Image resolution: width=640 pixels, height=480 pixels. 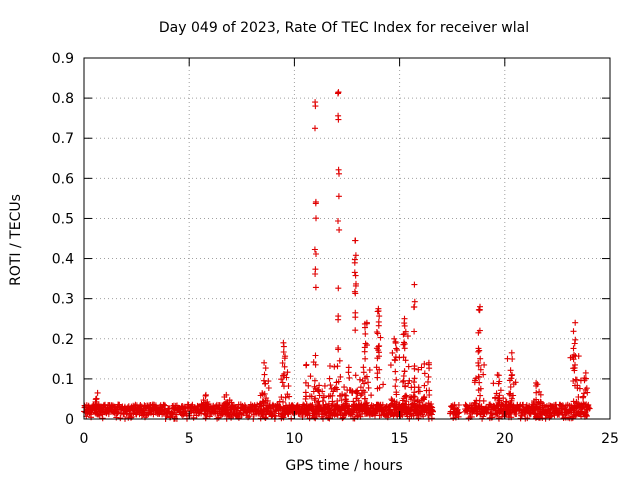 What do you see at coordinates (63, 219) in the screenshot?
I see `y-tick-label: 0.5` at bounding box center [63, 219].